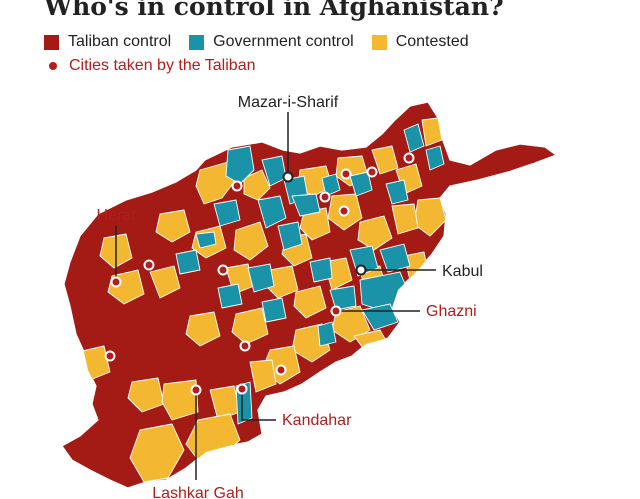  Describe the element at coordinates (336, 311) in the screenshot. I see `ghazni-marker` at that location.